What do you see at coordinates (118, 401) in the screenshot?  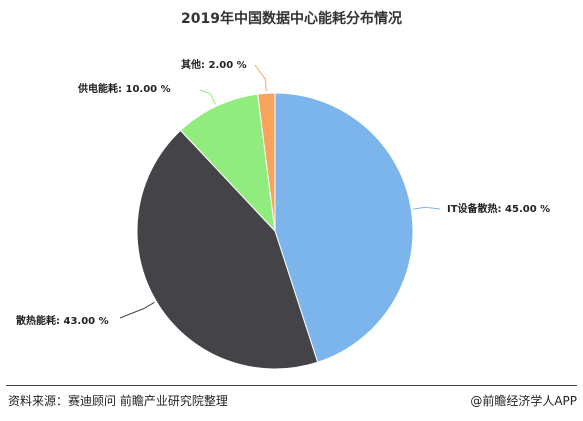 I see `source-note: 资料来源：赛迪顾问 前瞻产业研究院整理` at bounding box center [118, 401].